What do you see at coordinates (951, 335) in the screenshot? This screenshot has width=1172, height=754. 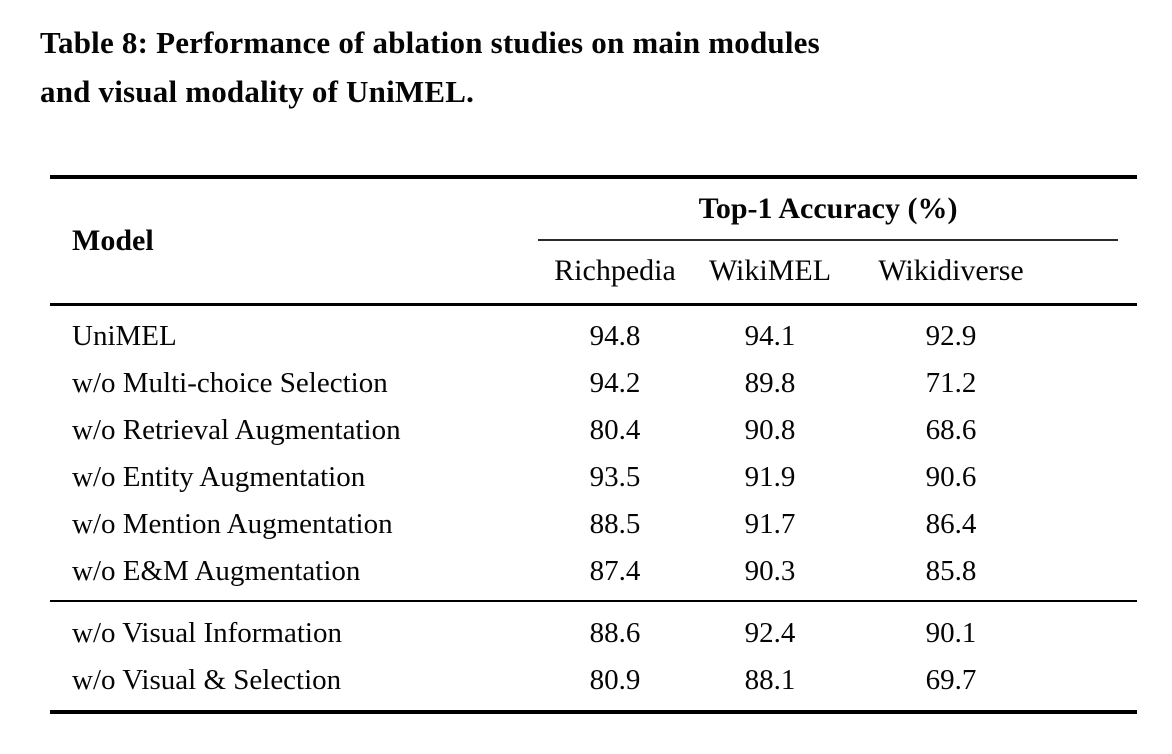 I see `cell-wikidiverse: 92.9` at bounding box center [951, 335].